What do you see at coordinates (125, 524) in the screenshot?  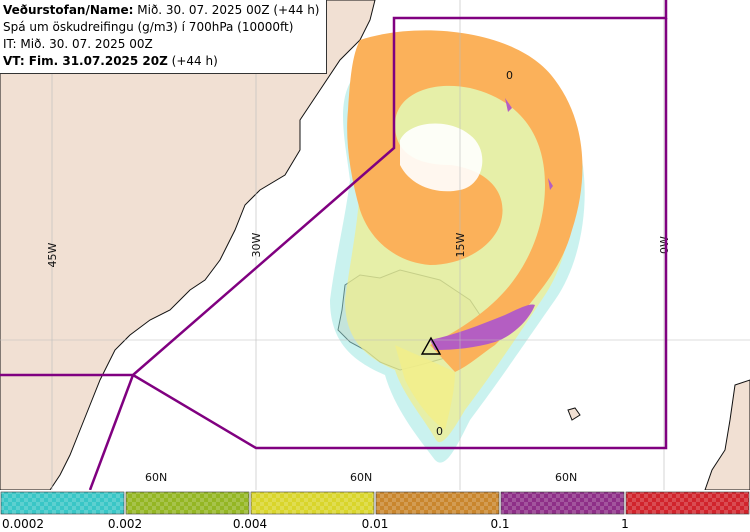 I see `legend-label-1: 0.002` at bounding box center [125, 524].